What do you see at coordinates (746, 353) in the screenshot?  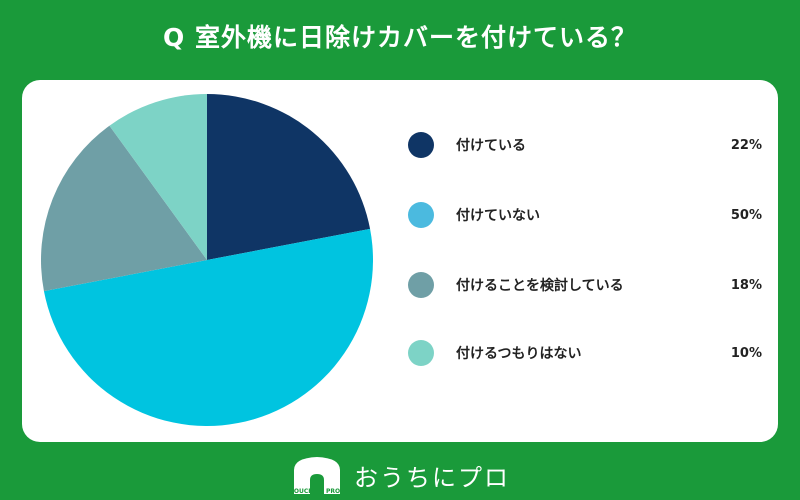 I see `legend-percent: 10%` at bounding box center [746, 353].